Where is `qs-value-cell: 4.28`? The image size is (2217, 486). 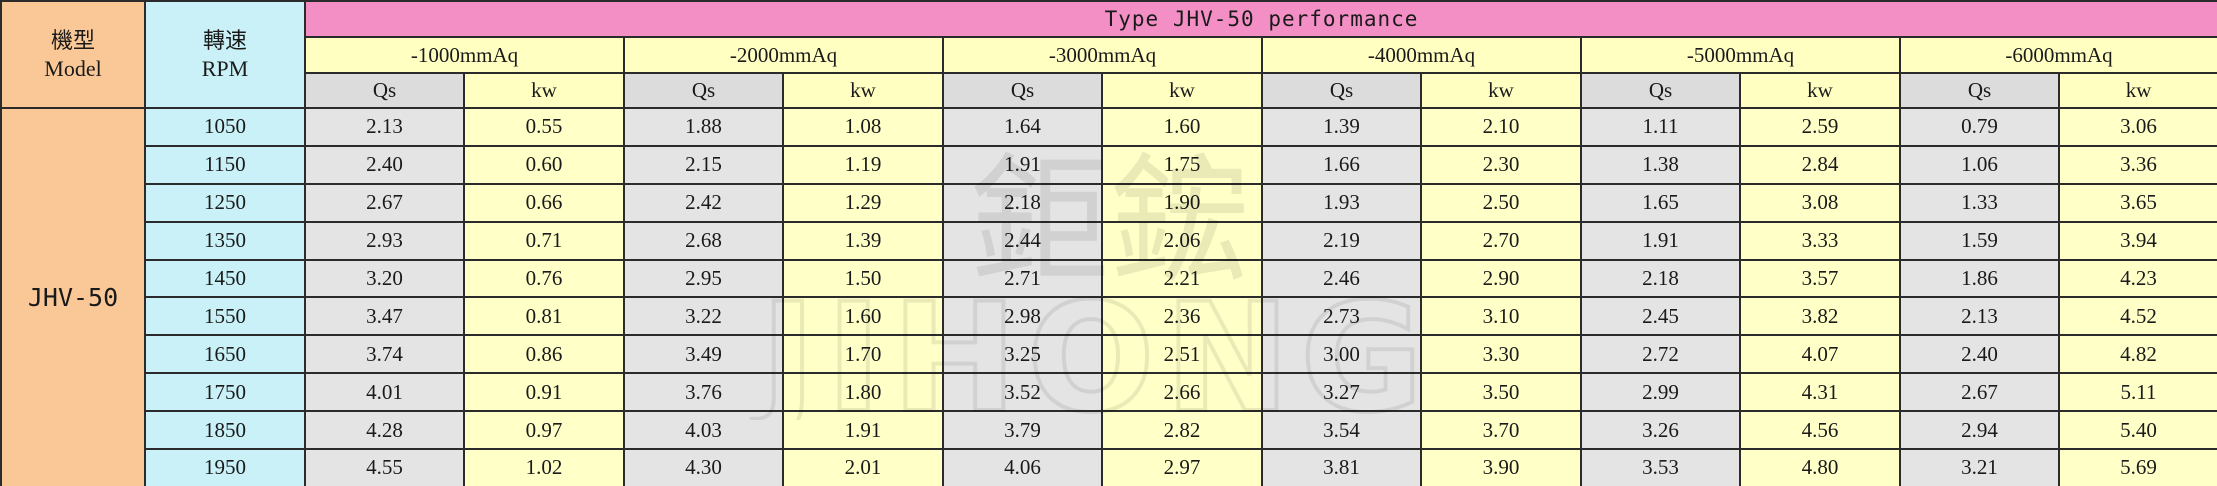 qs-value-cell: 4.28 is located at coordinates (384, 430).